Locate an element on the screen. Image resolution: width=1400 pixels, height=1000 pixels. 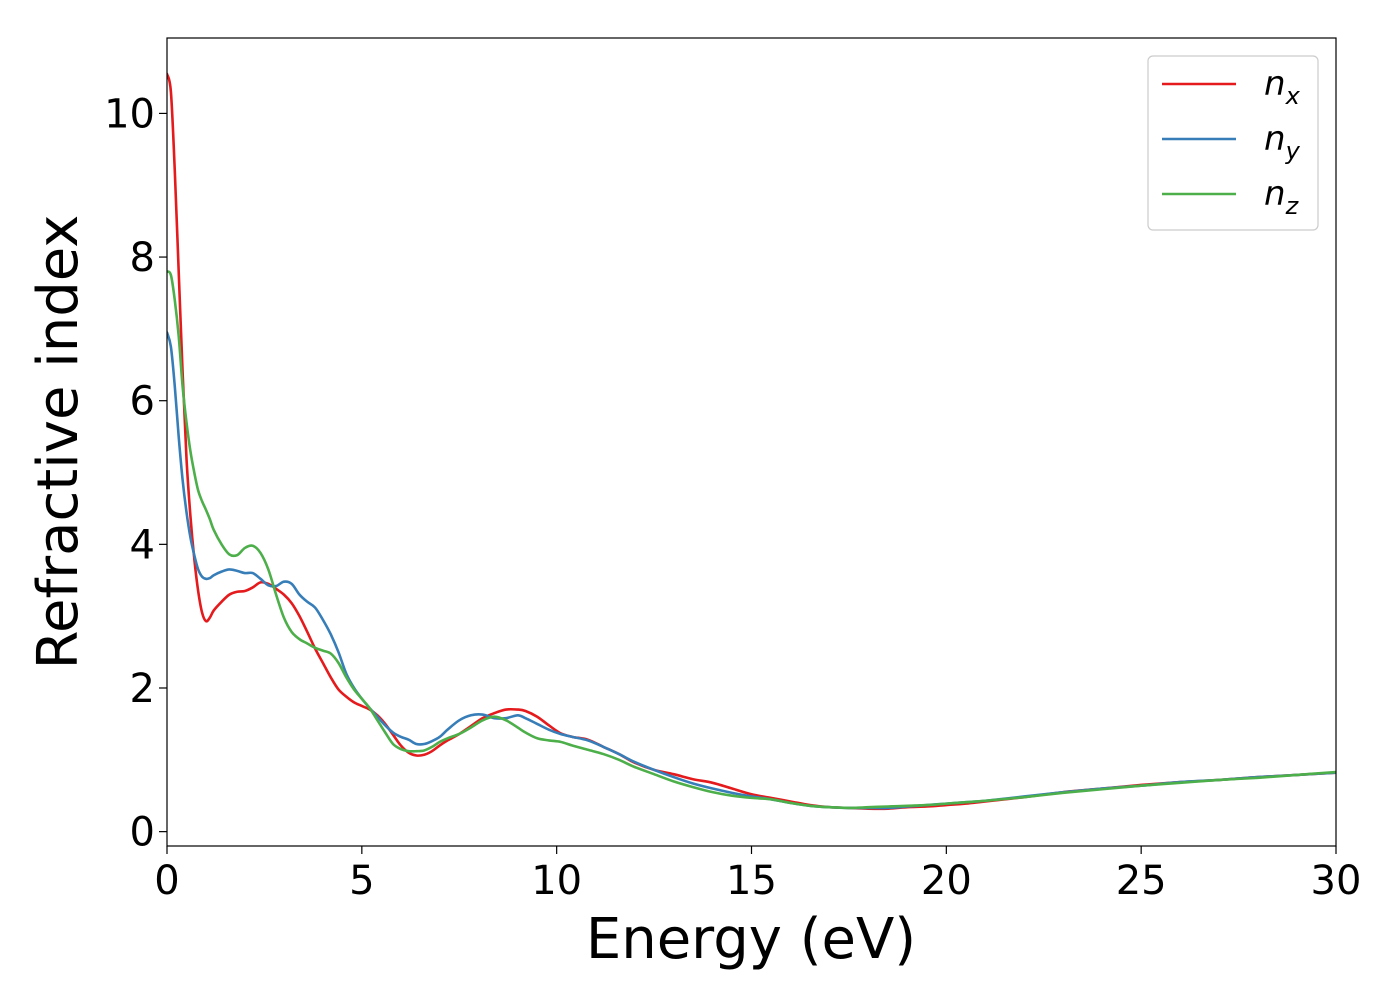
legend-label-nz: nz is located at coordinates (1282, 197).